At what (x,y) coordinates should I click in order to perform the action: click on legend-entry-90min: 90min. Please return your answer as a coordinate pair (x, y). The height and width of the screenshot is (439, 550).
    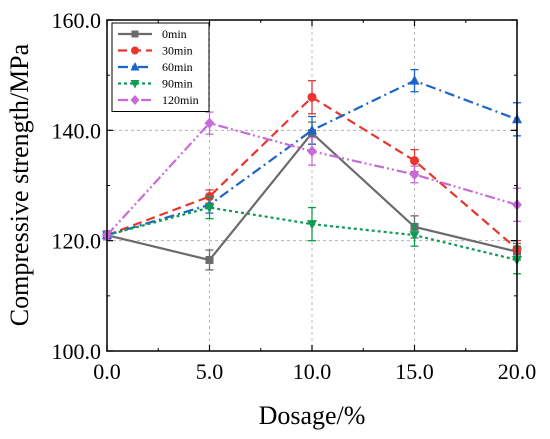
    Looking at the image, I should click on (155, 84).